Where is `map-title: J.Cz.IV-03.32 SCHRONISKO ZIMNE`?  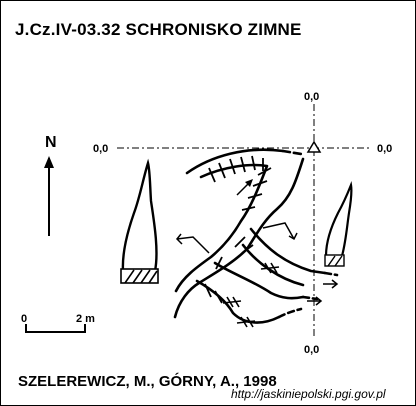
map-title: J.Cz.IV-03.32 SCHRONISKO ZIMNE is located at coordinates (158, 29).